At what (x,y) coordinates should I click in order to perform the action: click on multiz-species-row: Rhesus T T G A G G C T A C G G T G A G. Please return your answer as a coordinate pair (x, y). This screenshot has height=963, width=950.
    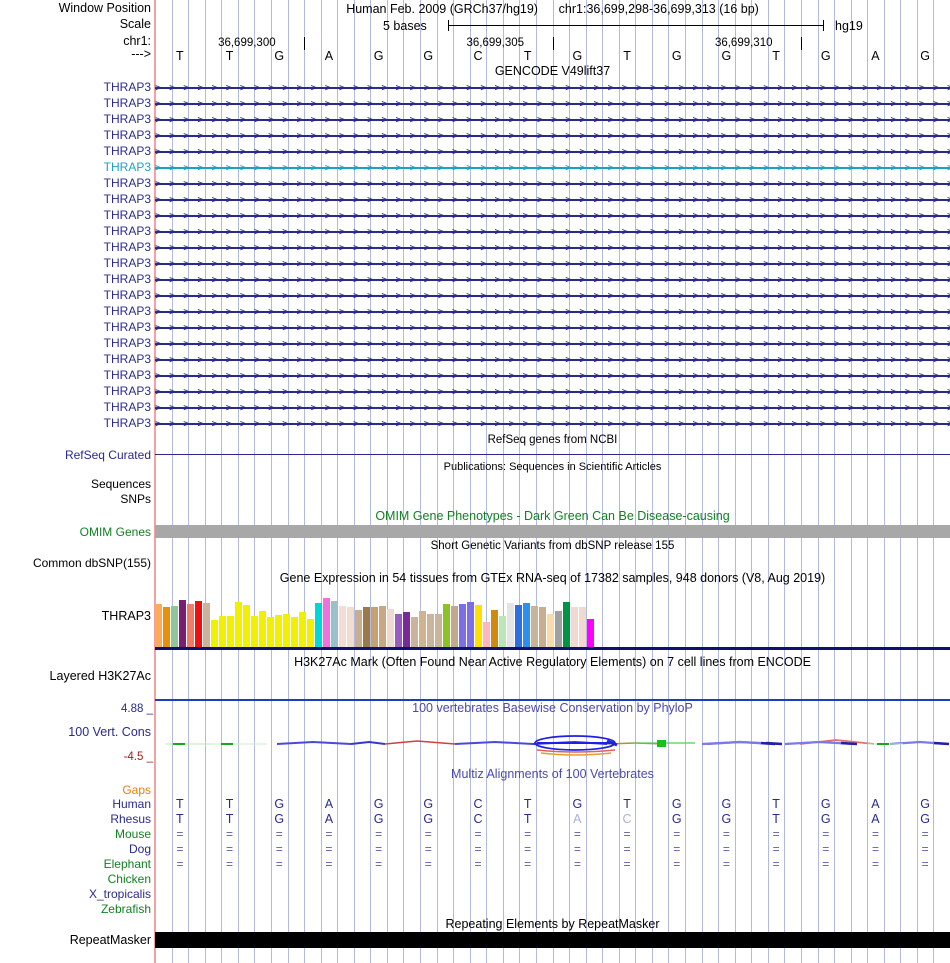
    Looking at the image, I should click on (475, 819).